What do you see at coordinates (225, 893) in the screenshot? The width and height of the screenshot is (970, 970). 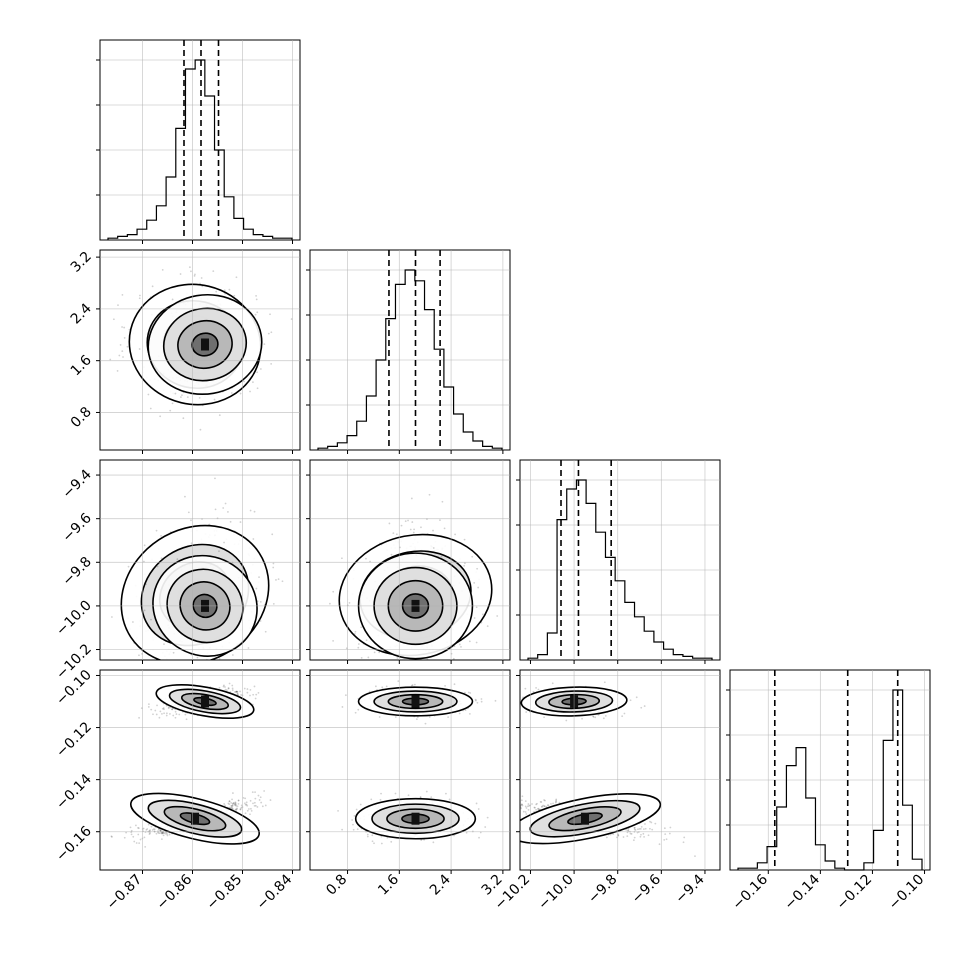 I see `x-tick-label: −0.85` at bounding box center [225, 893].